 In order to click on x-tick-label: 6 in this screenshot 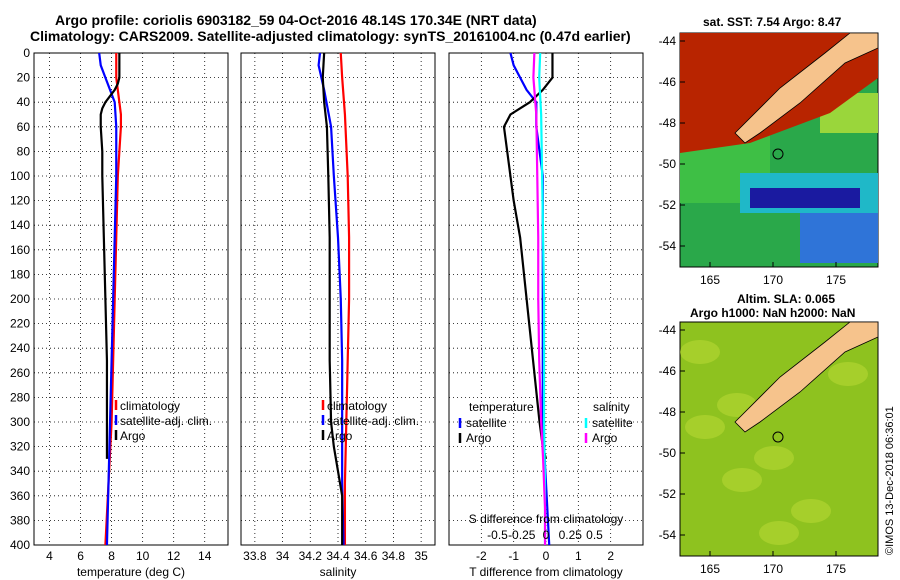, I will do `click(80, 556)`.